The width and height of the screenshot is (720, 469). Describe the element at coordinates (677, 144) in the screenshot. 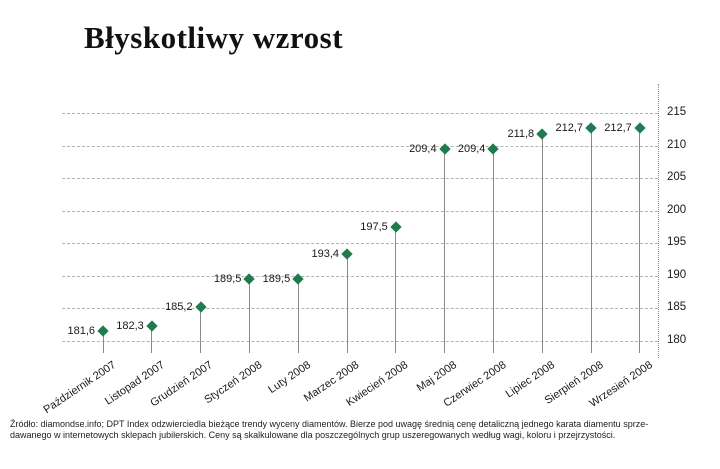

I see `y-axis-tick-label: 210` at that location.